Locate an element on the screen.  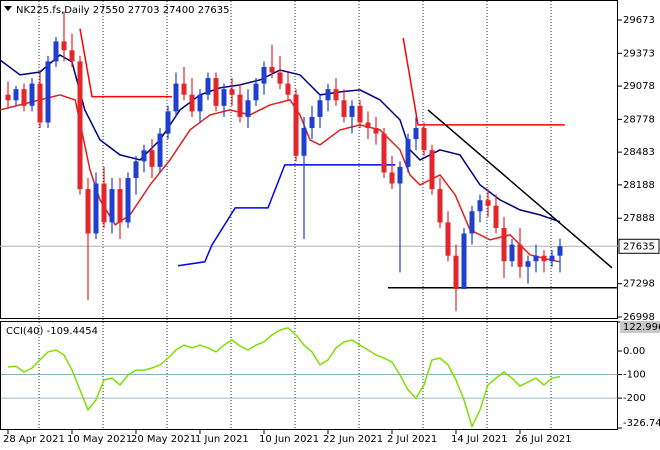
x-tick-label: 22 Jun 2021 is located at coordinates (353, 439).